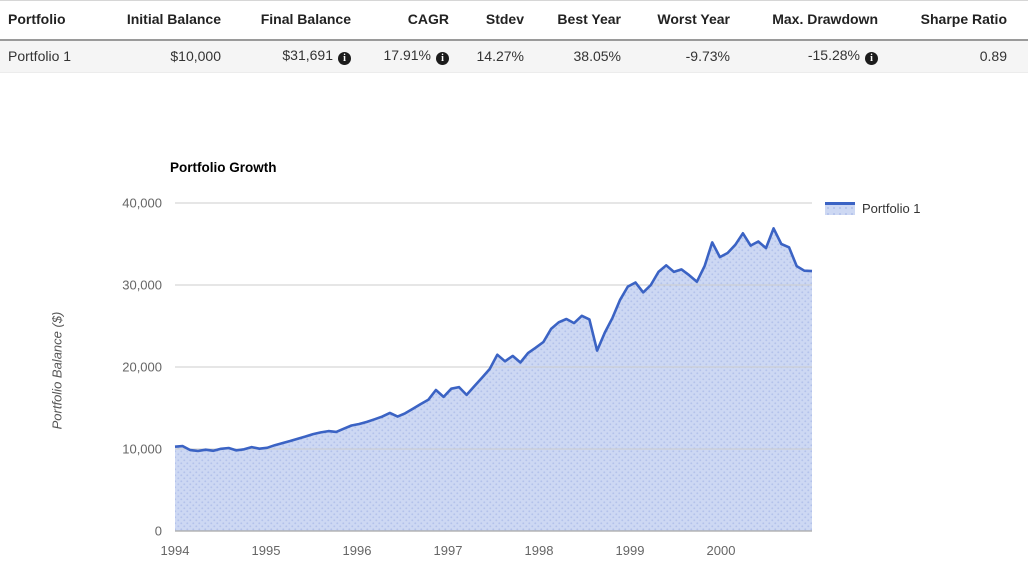  I want to click on cell-worst-year: -9.73%, so click(676, 56).